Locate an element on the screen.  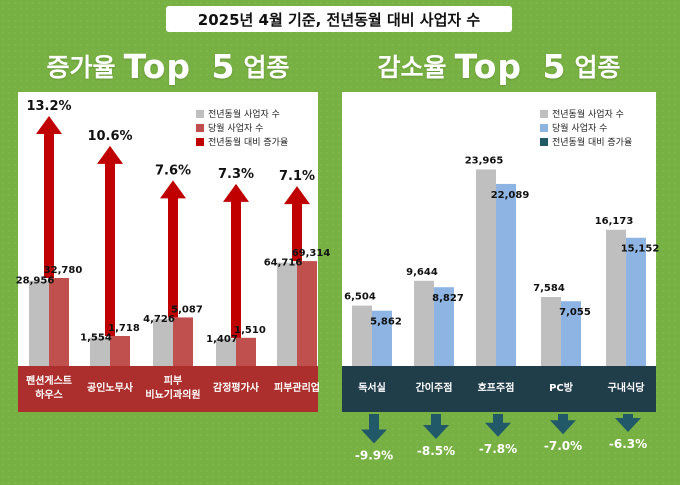
increase-title-main: Top 5 is located at coordinates (179, 66).